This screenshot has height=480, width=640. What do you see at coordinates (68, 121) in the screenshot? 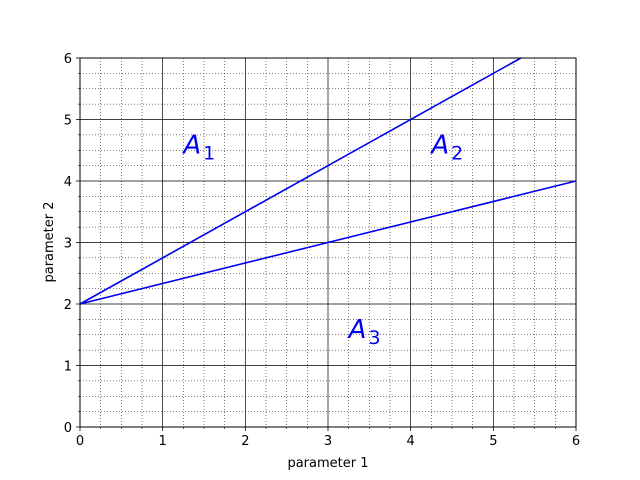
I see `y-tick-label: 5` at bounding box center [68, 121].